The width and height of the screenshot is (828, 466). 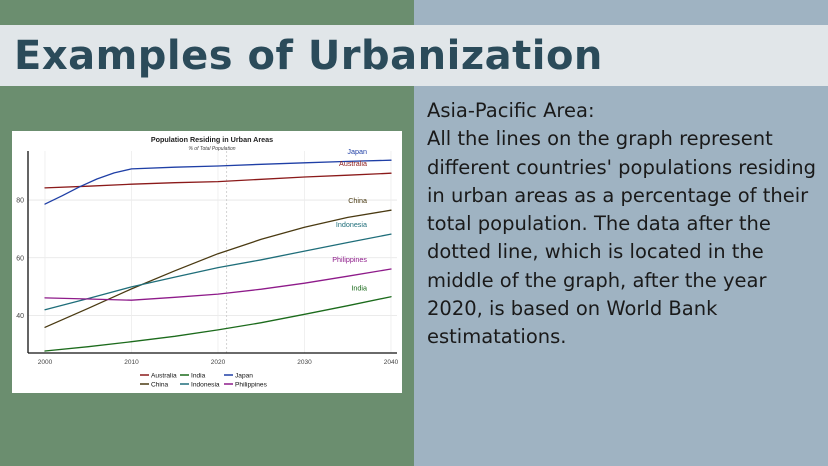 I want to click on y-tick-label: 40, so click(x=20, y=316).